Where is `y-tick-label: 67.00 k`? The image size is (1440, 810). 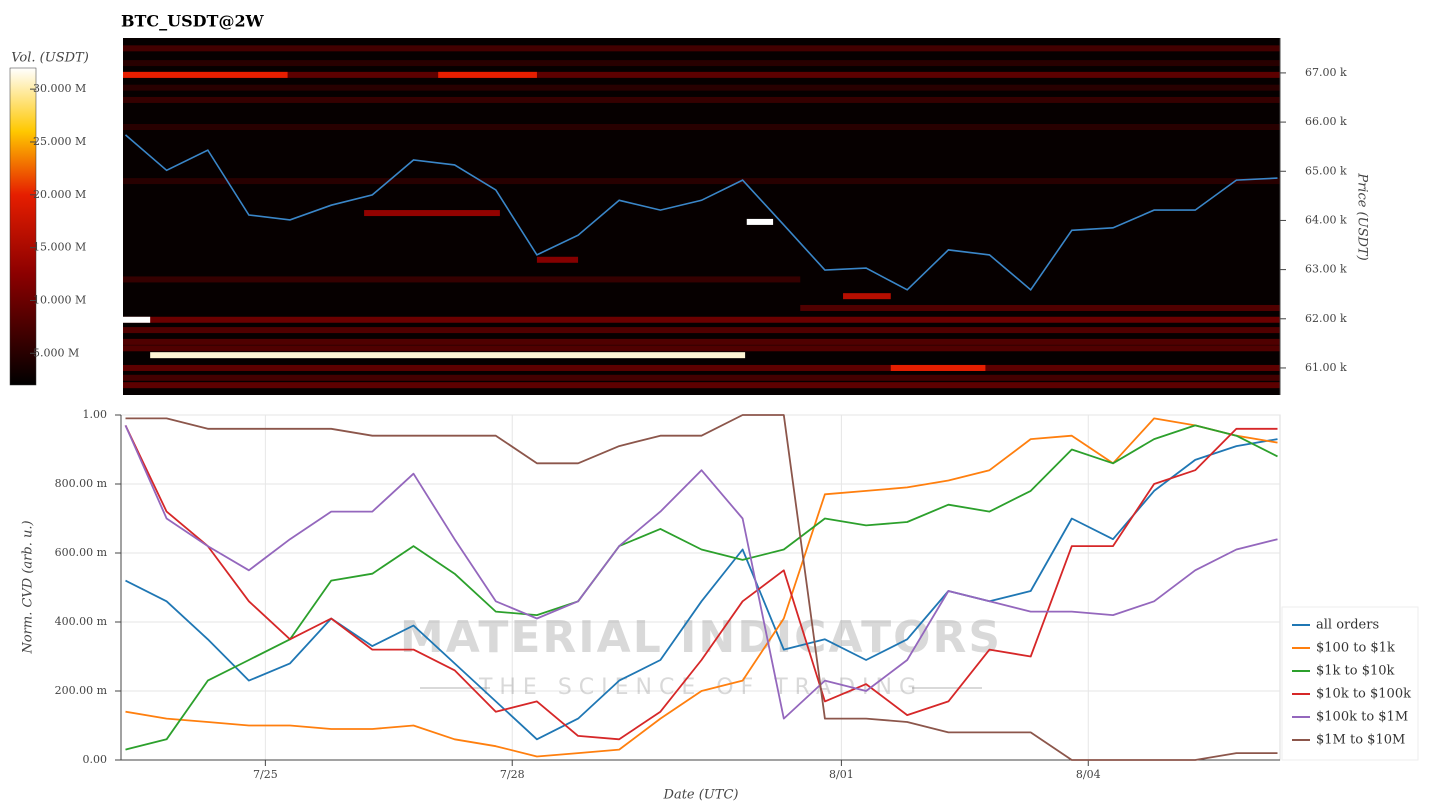
y-tick-label: 67.00 k is located at coordinates (1326, 72).